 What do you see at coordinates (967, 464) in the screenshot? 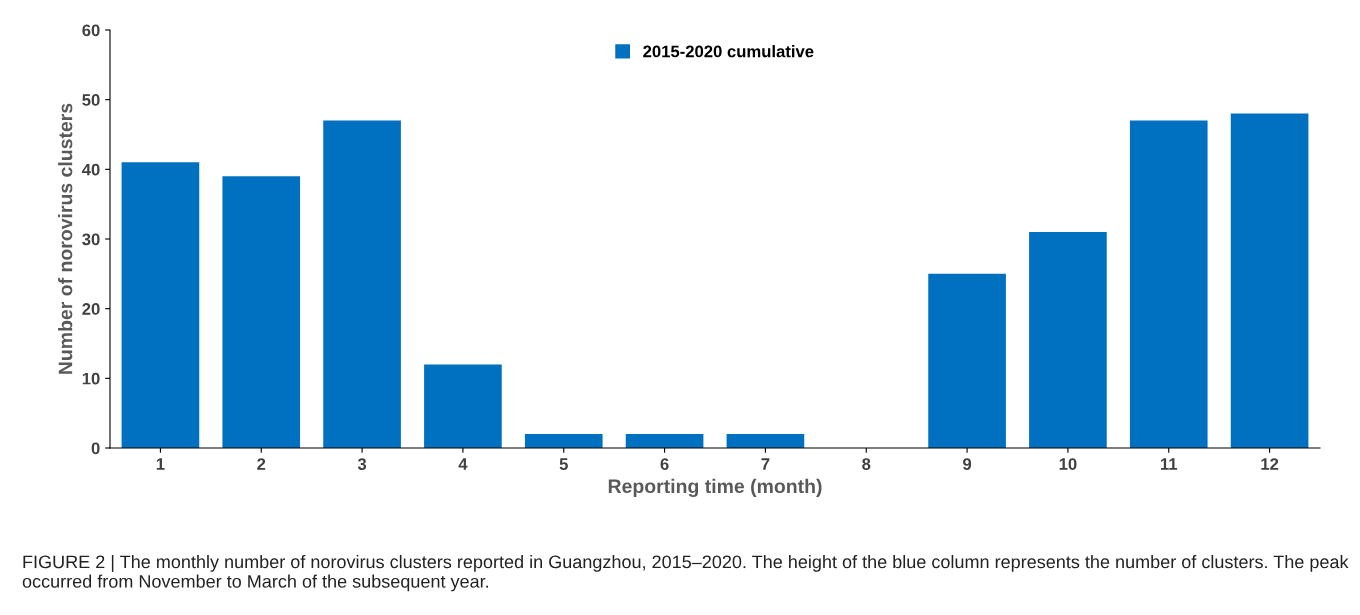
I see `x-tick-label: 9` at bounding box center [967, 464].